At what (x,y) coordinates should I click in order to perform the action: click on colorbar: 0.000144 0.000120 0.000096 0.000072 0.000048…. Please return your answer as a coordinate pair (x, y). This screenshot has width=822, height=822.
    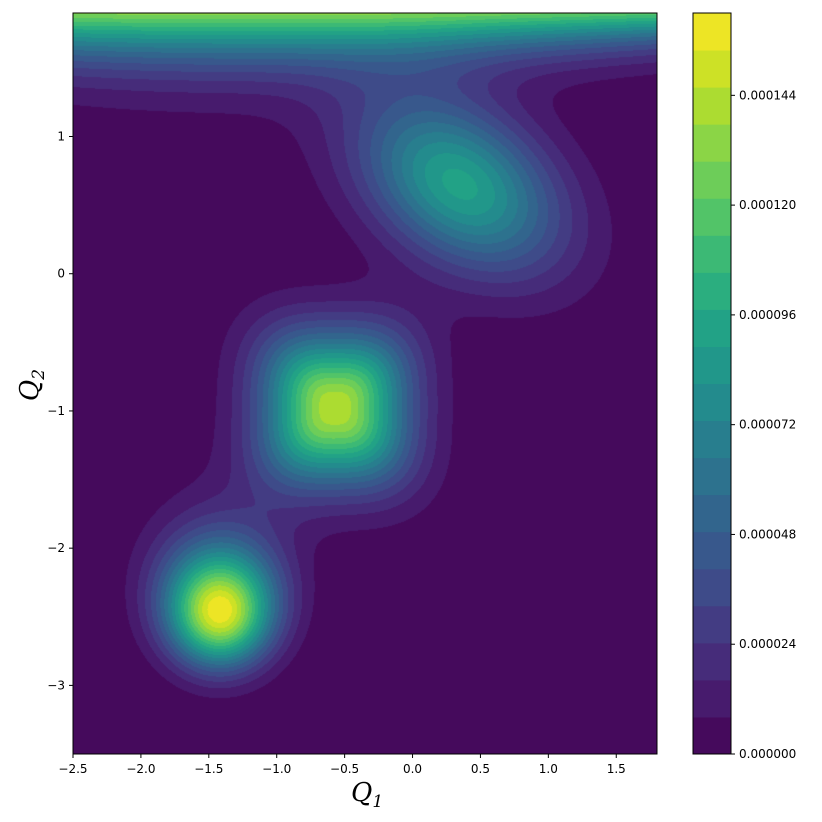
    Looking at the image, I should click on (744, 386).